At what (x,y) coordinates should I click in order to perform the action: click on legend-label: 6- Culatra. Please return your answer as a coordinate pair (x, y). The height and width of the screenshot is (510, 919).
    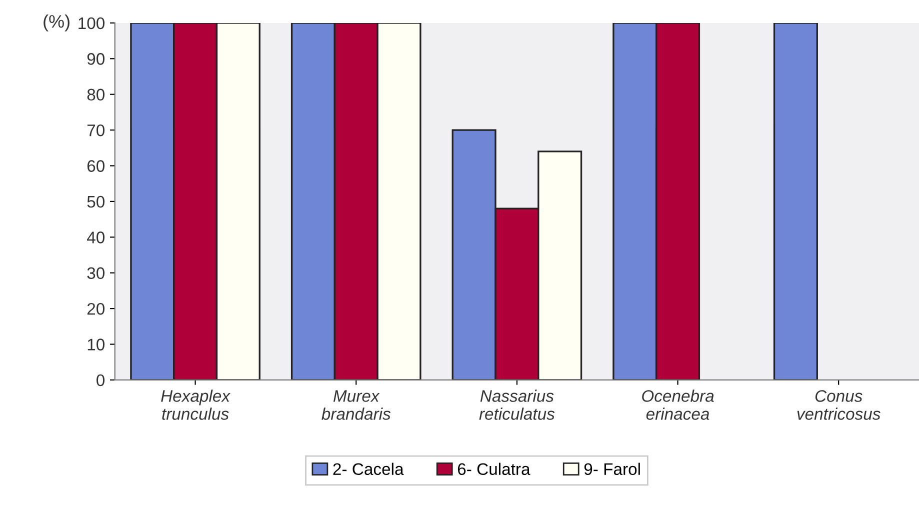
    Looking at the image, I should click on (494, 469).